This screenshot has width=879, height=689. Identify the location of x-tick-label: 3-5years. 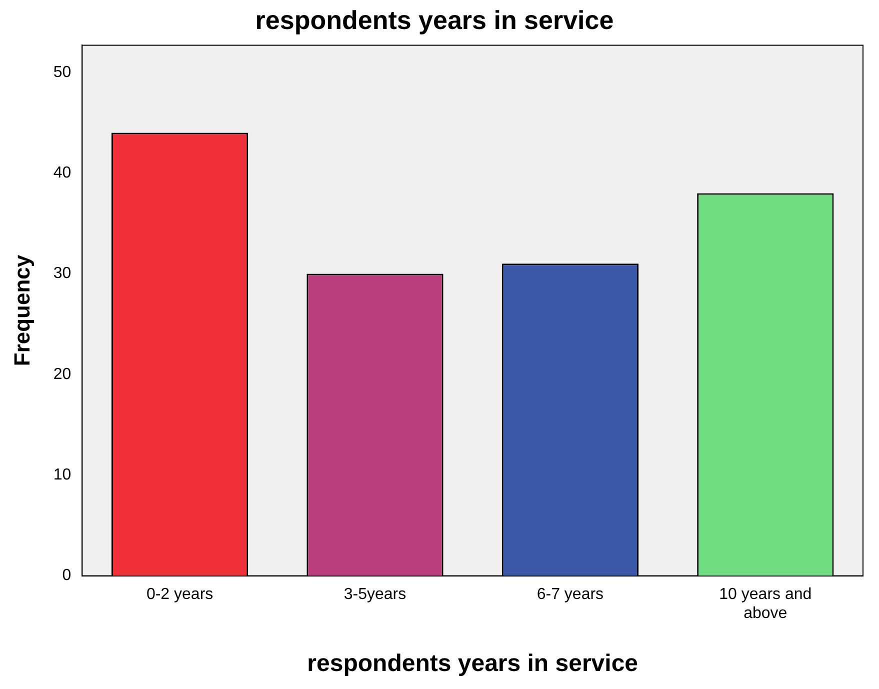
(375, 594).